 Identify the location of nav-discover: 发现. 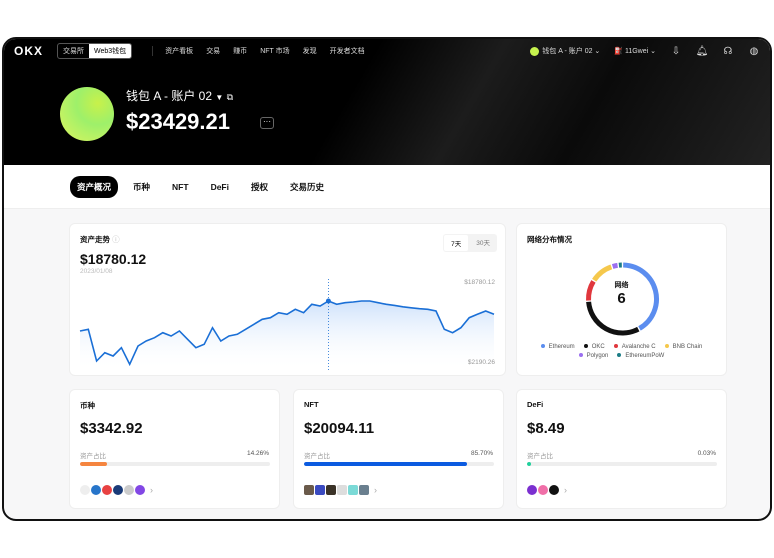
(309, 51).